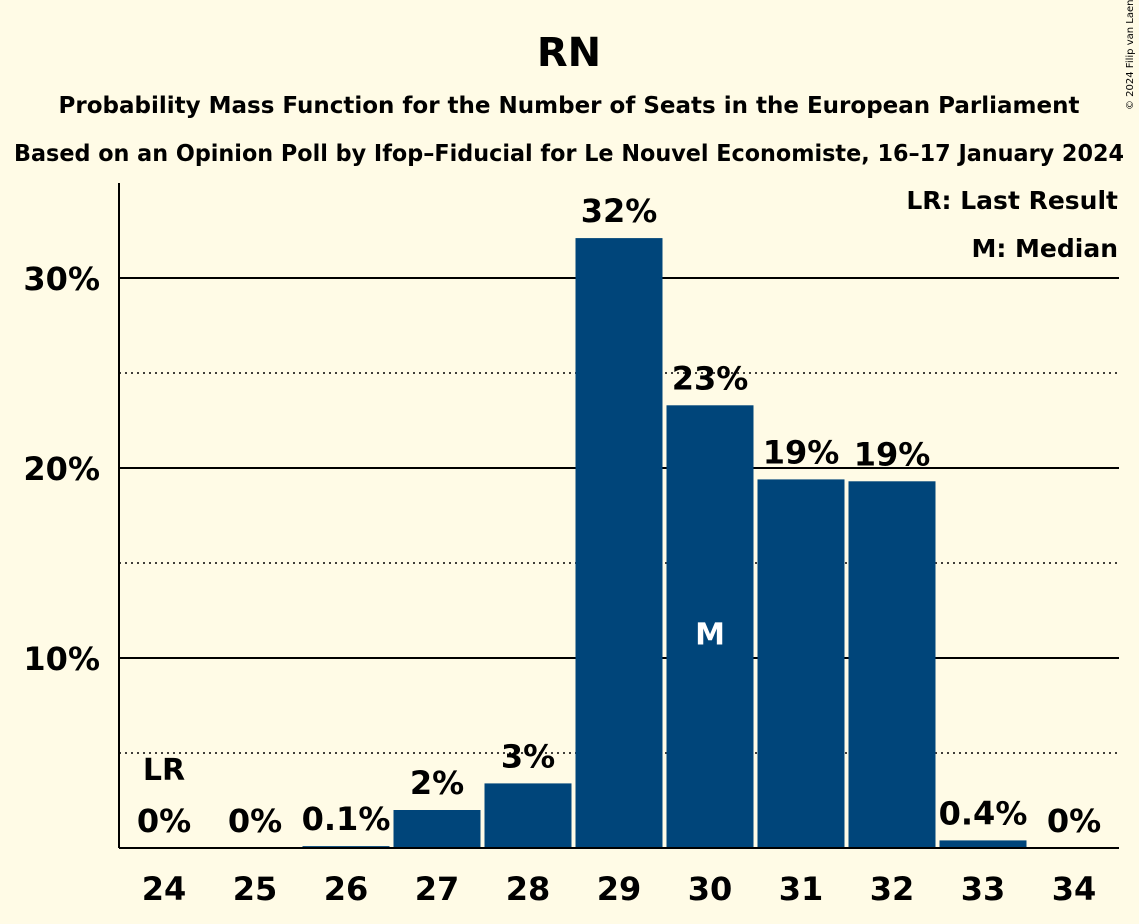  I want to click on data-label-33: 0.4%, so click(983, 813).